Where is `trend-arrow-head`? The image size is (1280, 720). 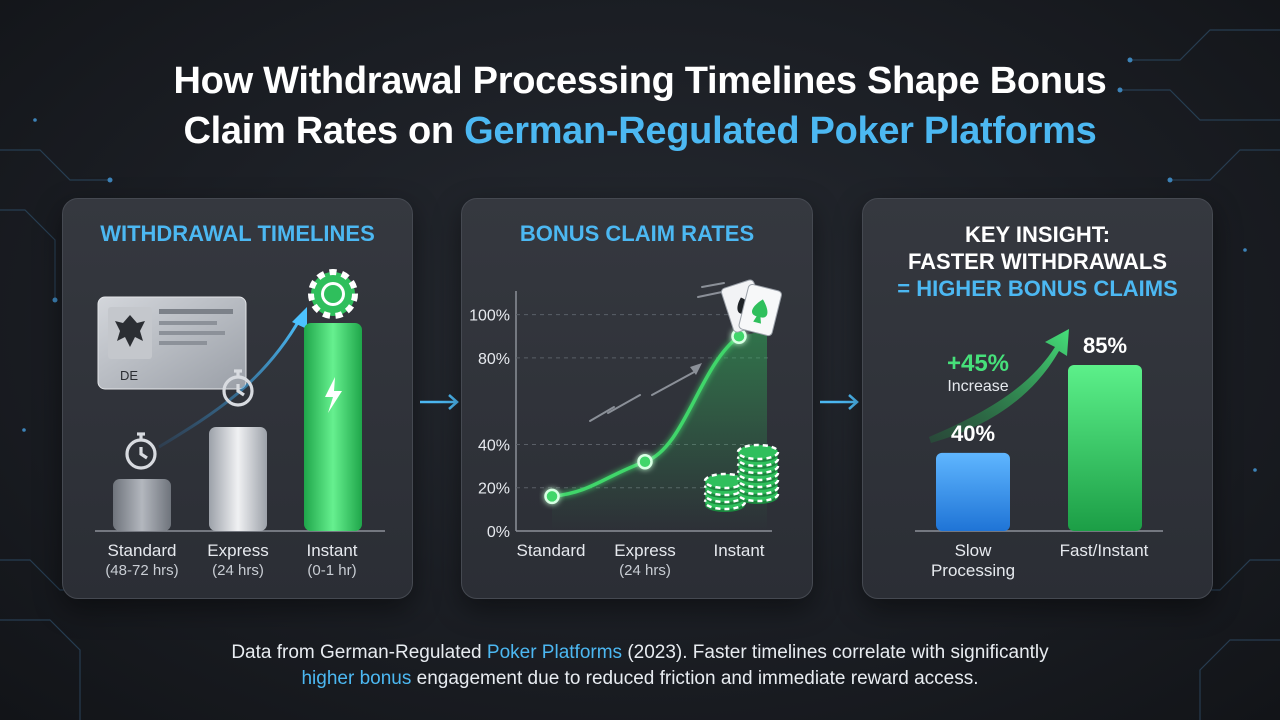
trend-arrow-head is located at coordinates (299, 318).